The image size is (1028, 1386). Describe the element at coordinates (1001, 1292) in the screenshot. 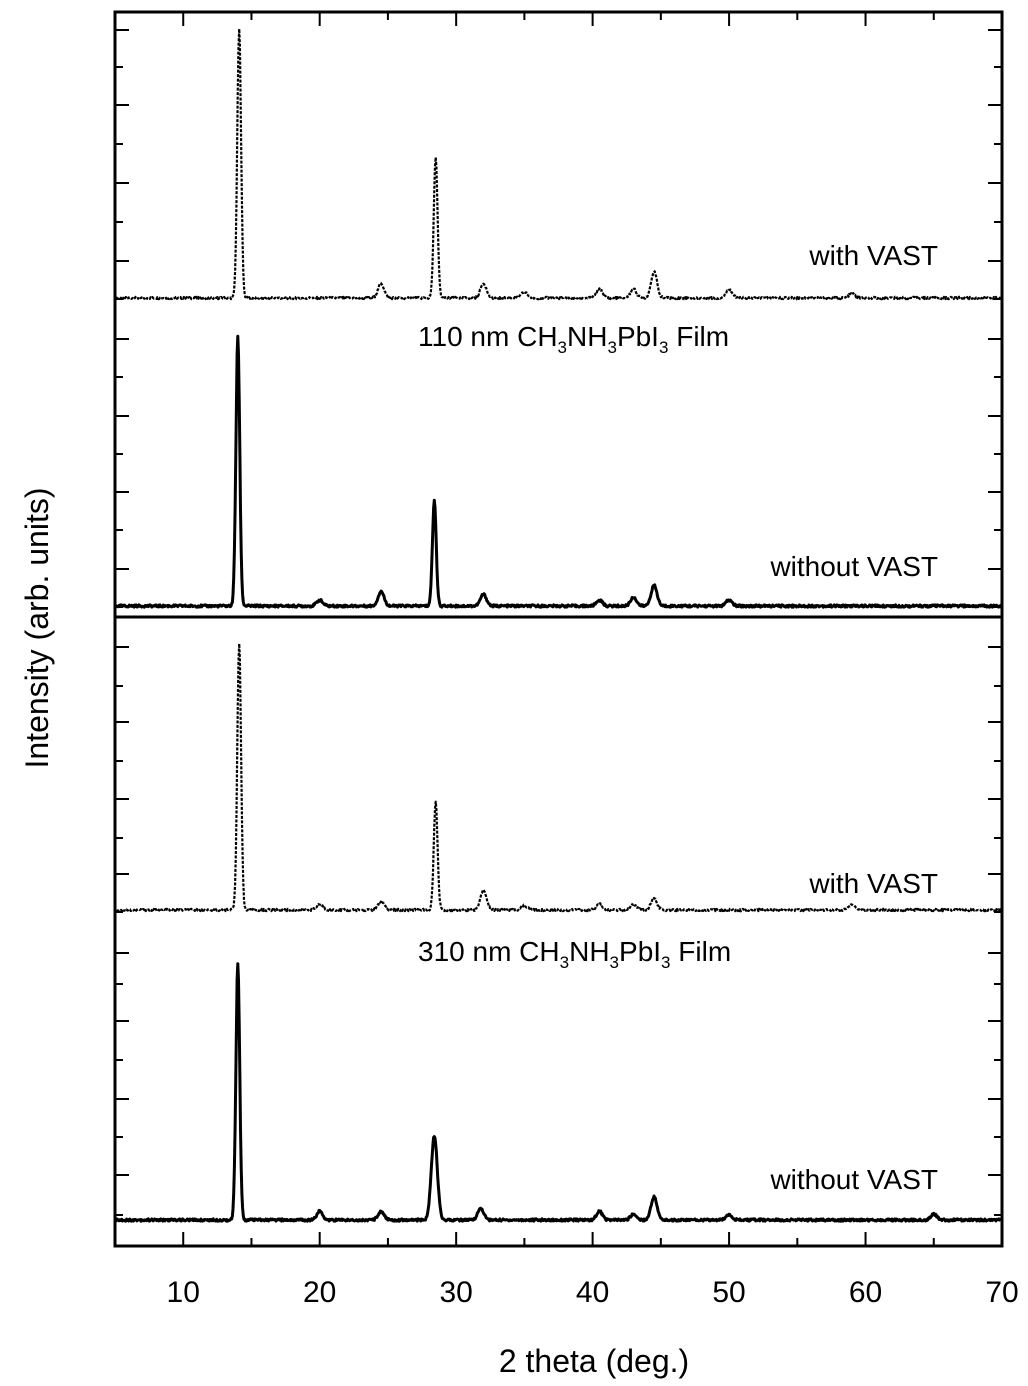

I see `x-tick-label: 70` at that location.